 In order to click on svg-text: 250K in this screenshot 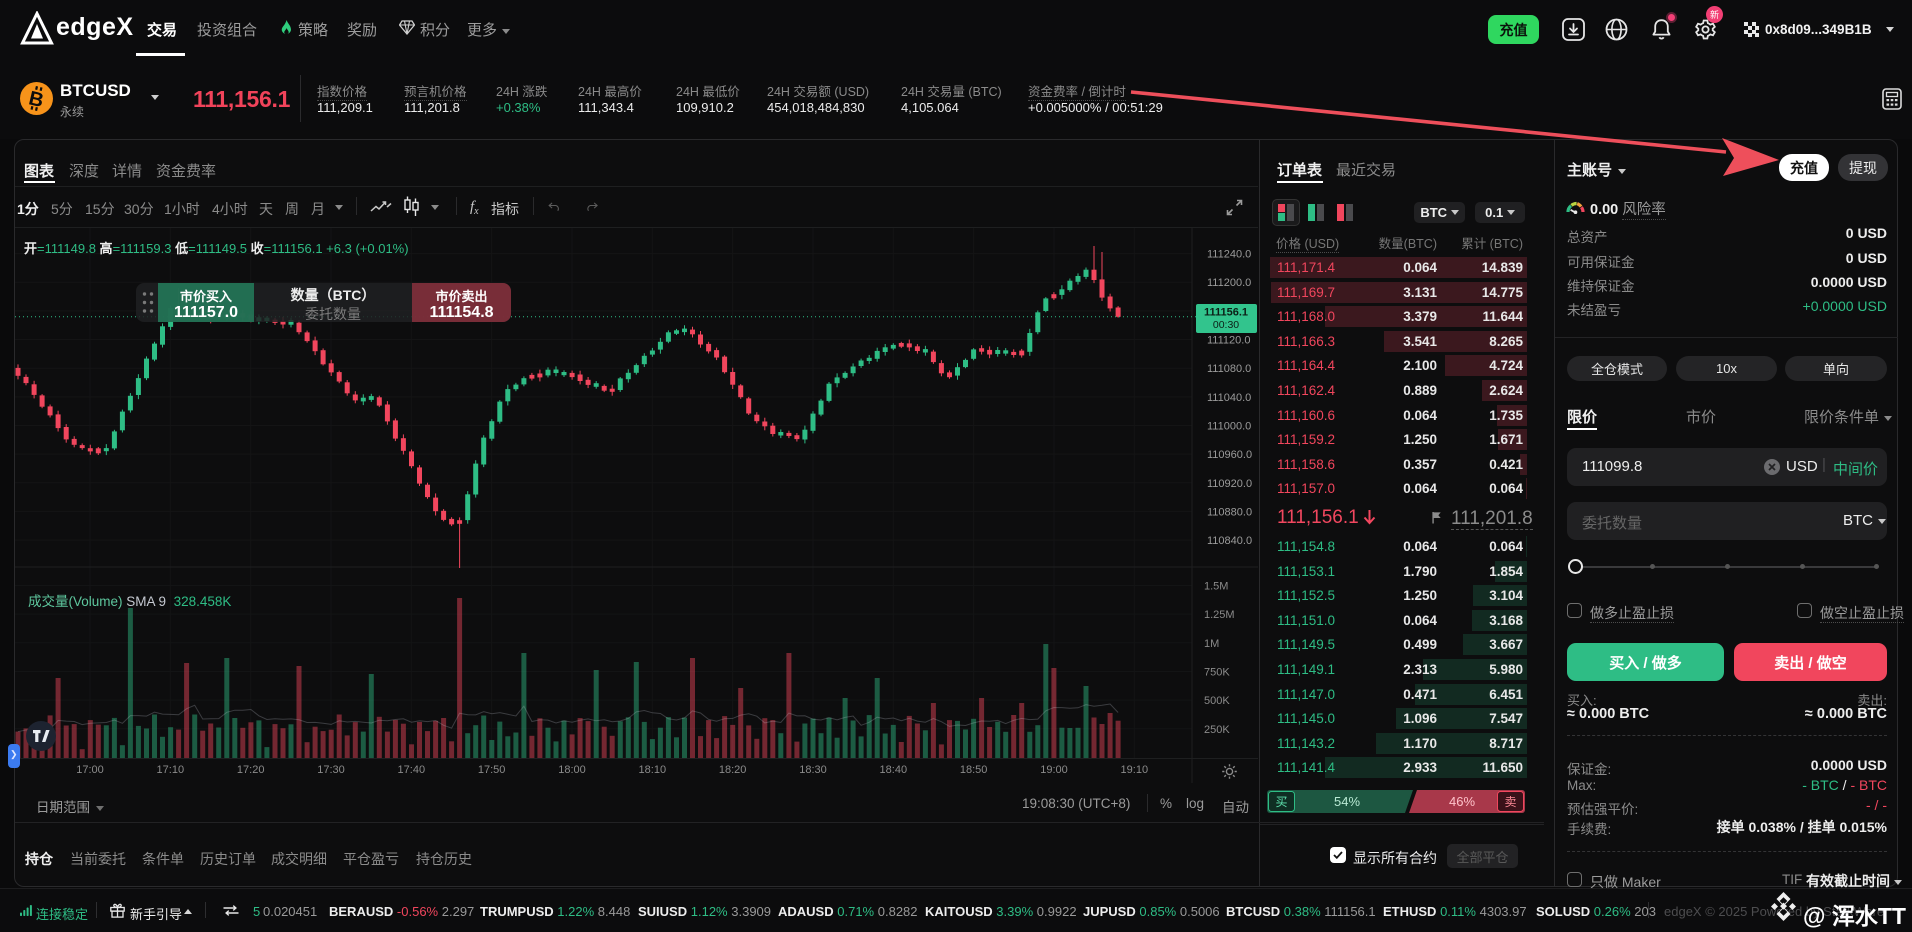, I will do `click(1217, 730)`.